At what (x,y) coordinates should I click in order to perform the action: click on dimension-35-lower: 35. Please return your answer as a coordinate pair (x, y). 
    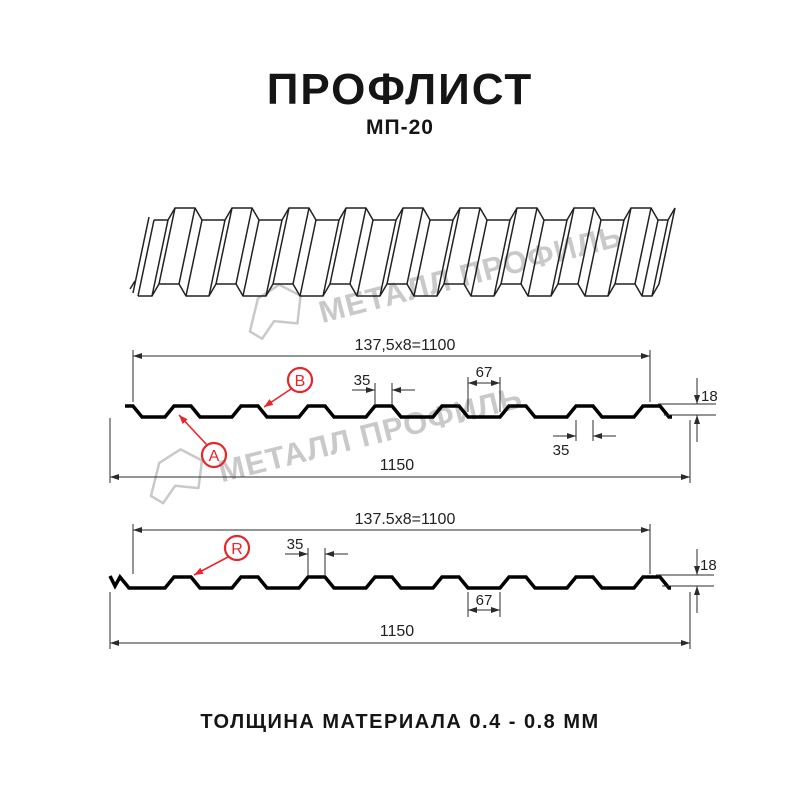
    Looking at the image, I should click on (584, 439).